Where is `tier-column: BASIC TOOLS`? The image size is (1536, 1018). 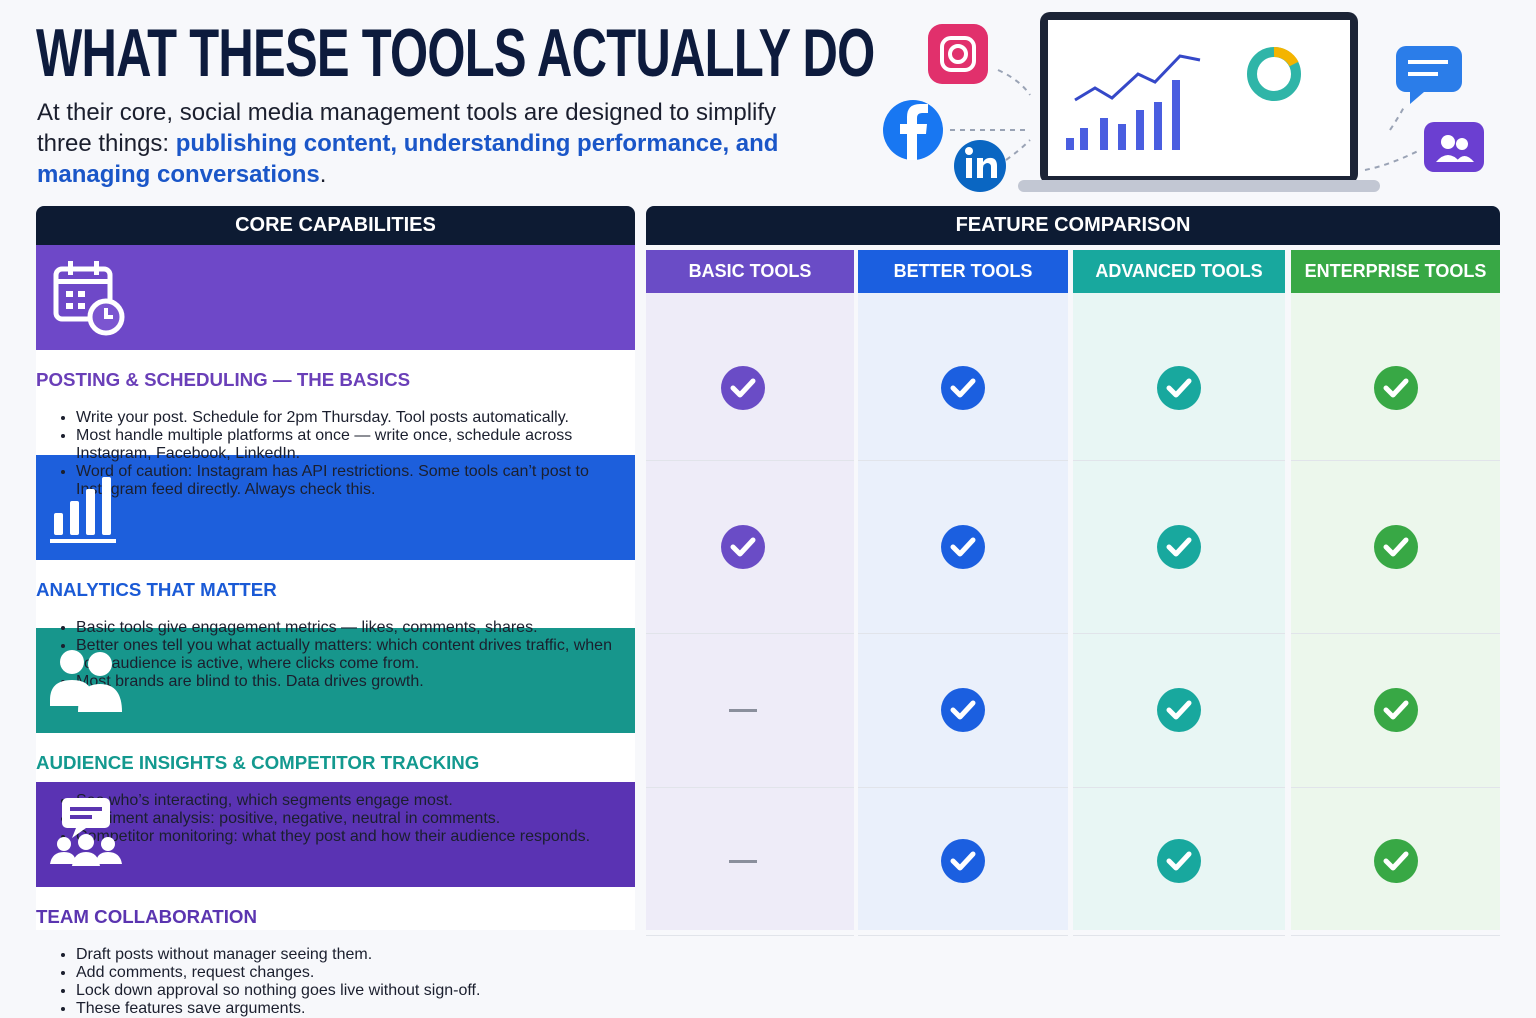
tier-column: BASIC TOOLS is located at coordinates (750, 593).